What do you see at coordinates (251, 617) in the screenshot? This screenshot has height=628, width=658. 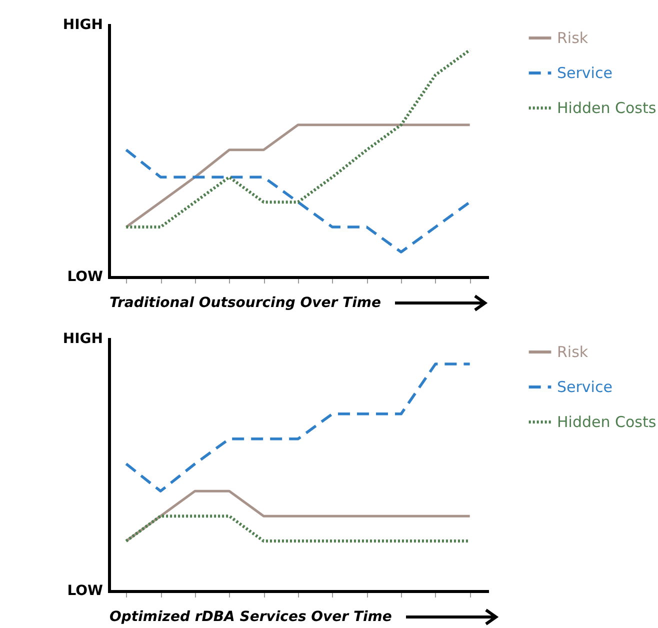 I see `x-axis-title: Optimized rDBA Services Over Time` at bounding box center [251, 617].